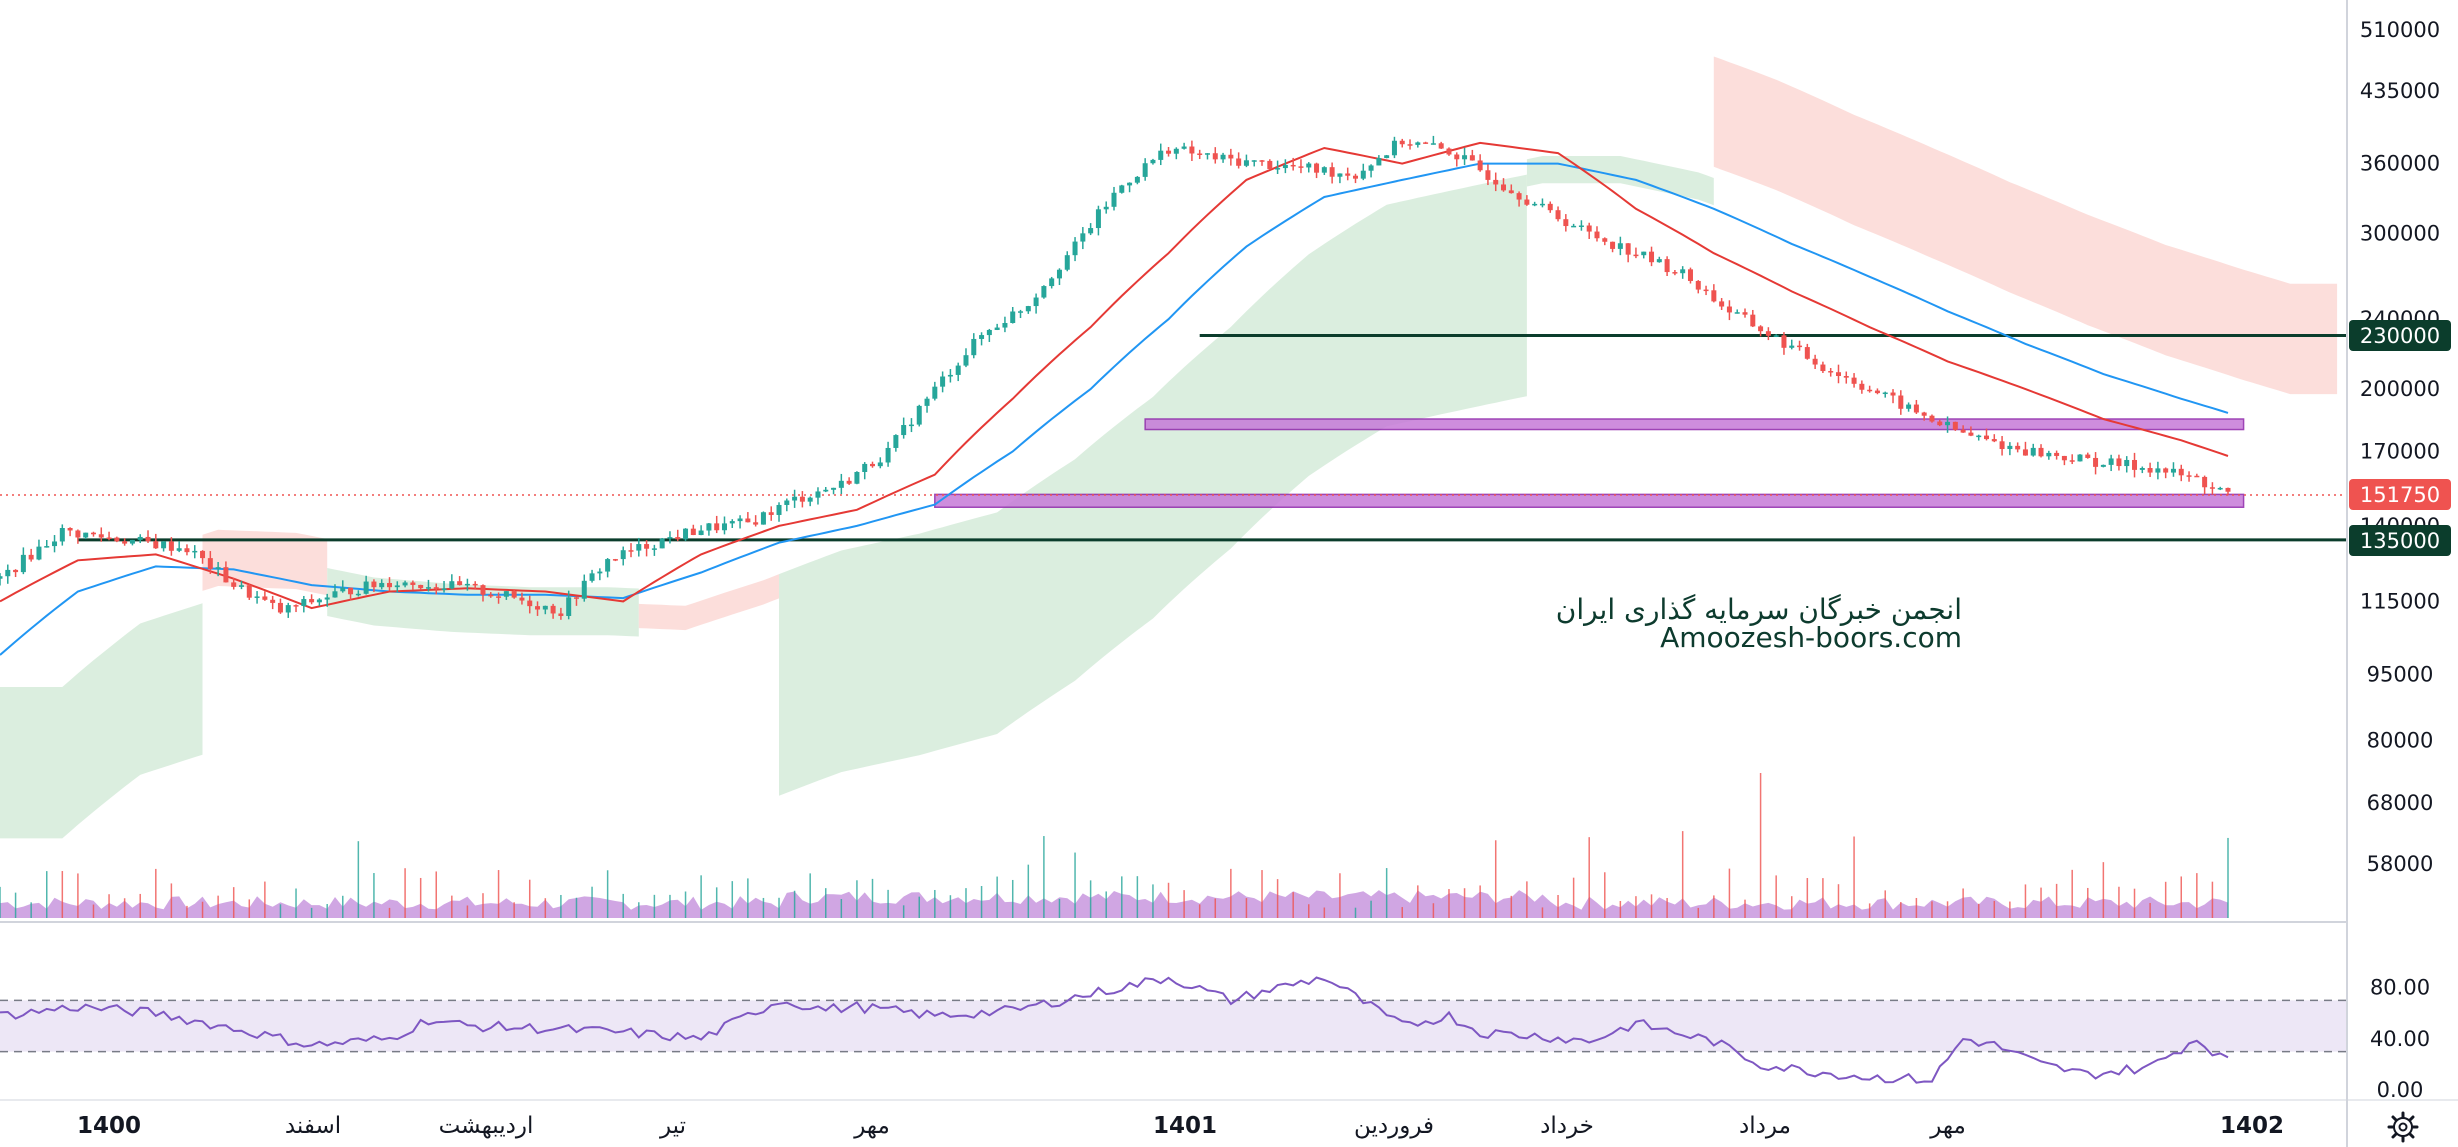 This screenshot has height=1147, width=2458. I want to click on cloud-segment, so click(708, 602).